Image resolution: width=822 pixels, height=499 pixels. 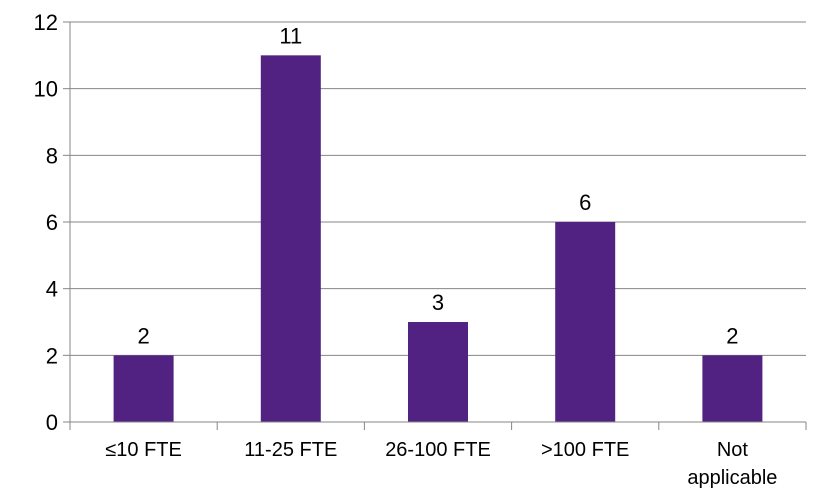 What do you see at coordinates (52, 289) in the screenshot?
I see `y-tick-label: 4` at bounding box center [52, 289].